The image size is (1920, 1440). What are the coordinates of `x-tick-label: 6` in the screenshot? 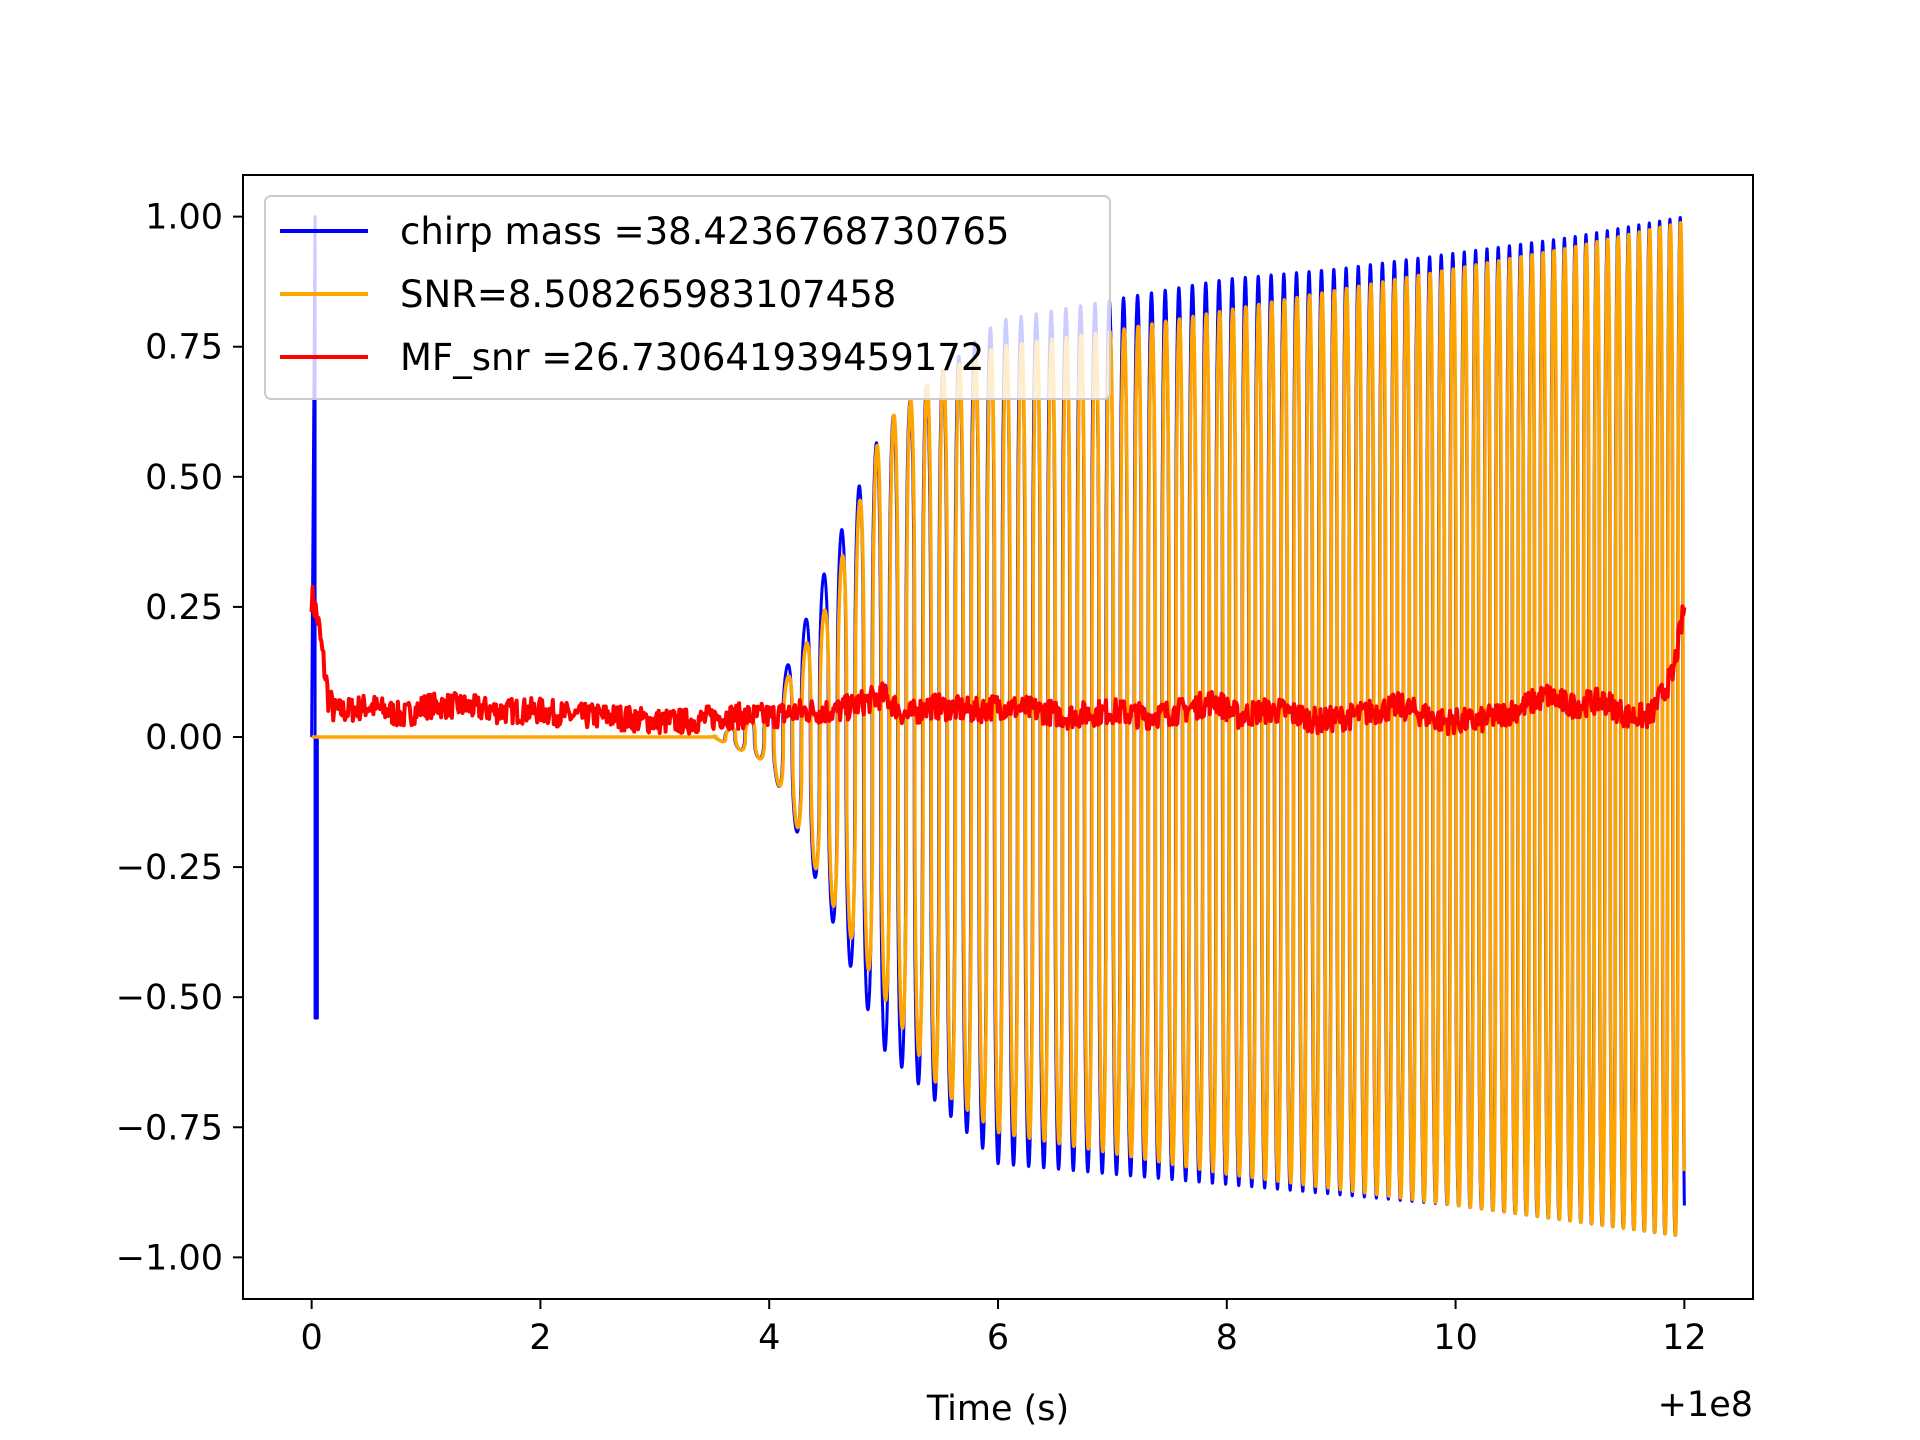 It's located at (998, 1338).